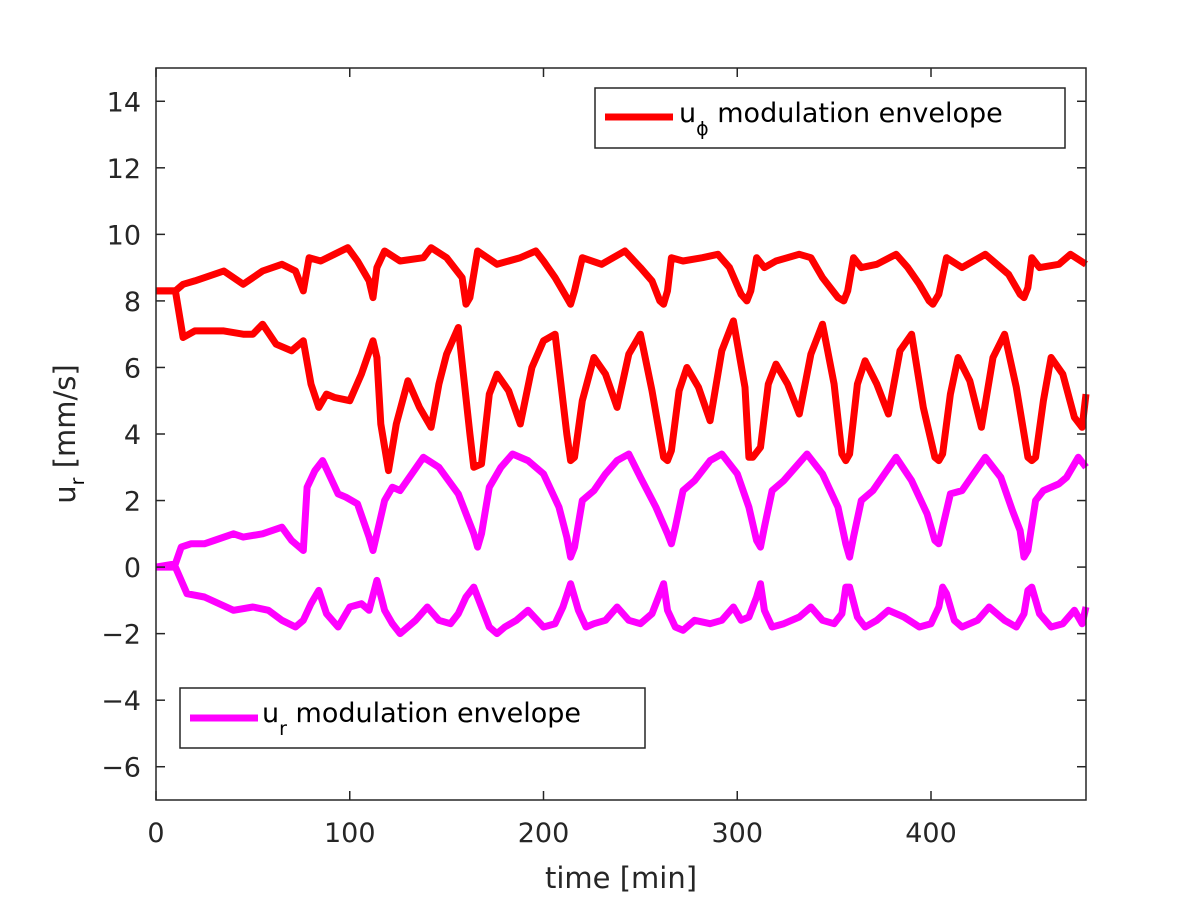  I want to click on legend-u-r-base: u, so click(270, 713).